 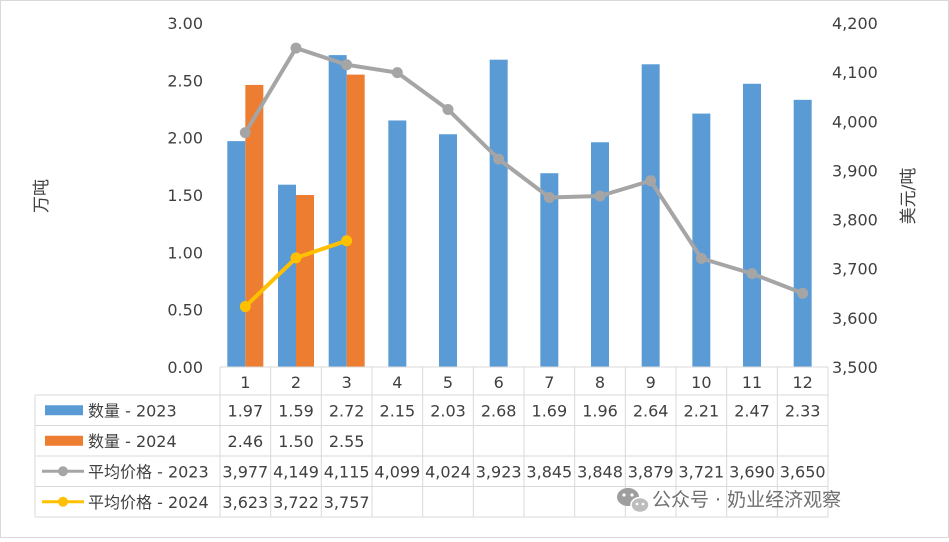 I want to click on left-tick-label: 2.50, so click(x=185, y=80).